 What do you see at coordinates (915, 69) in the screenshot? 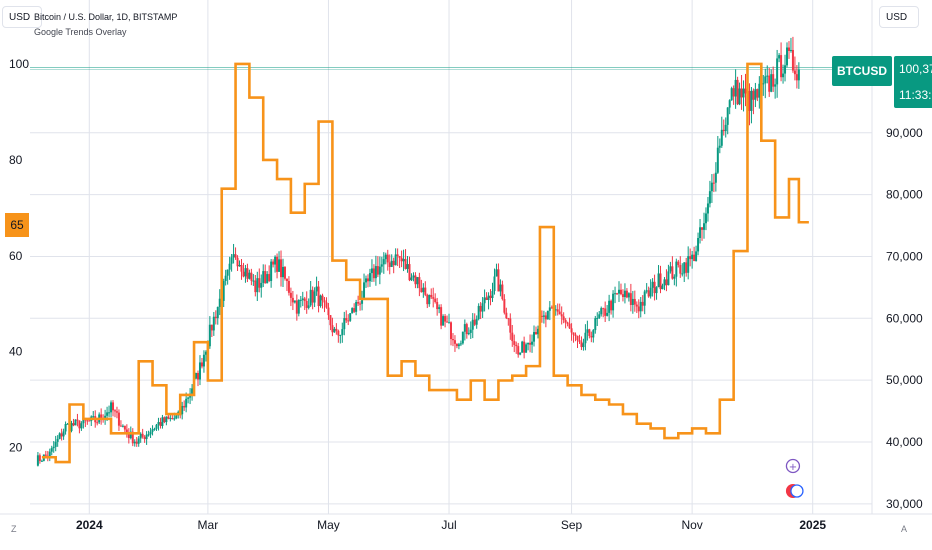
I see `last-price: 100,378` at bounding box center [915, 69].